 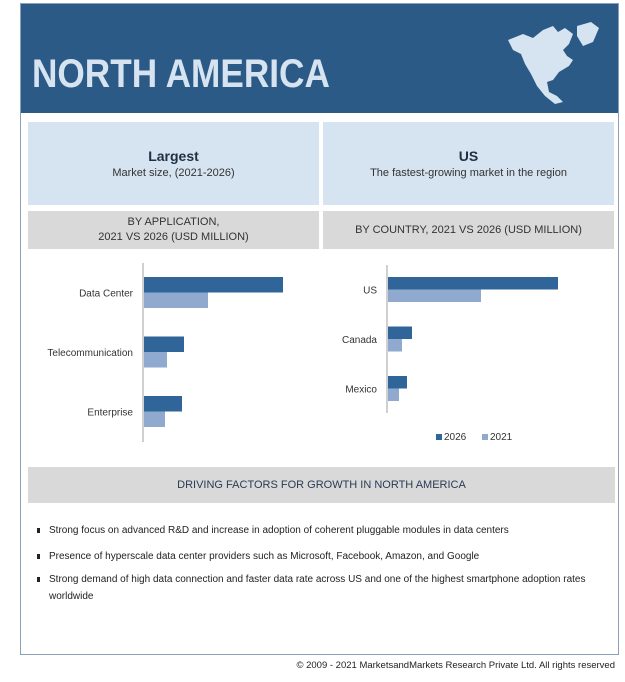 I want to click on fastest-heading: US, so click(x=468, y=156).